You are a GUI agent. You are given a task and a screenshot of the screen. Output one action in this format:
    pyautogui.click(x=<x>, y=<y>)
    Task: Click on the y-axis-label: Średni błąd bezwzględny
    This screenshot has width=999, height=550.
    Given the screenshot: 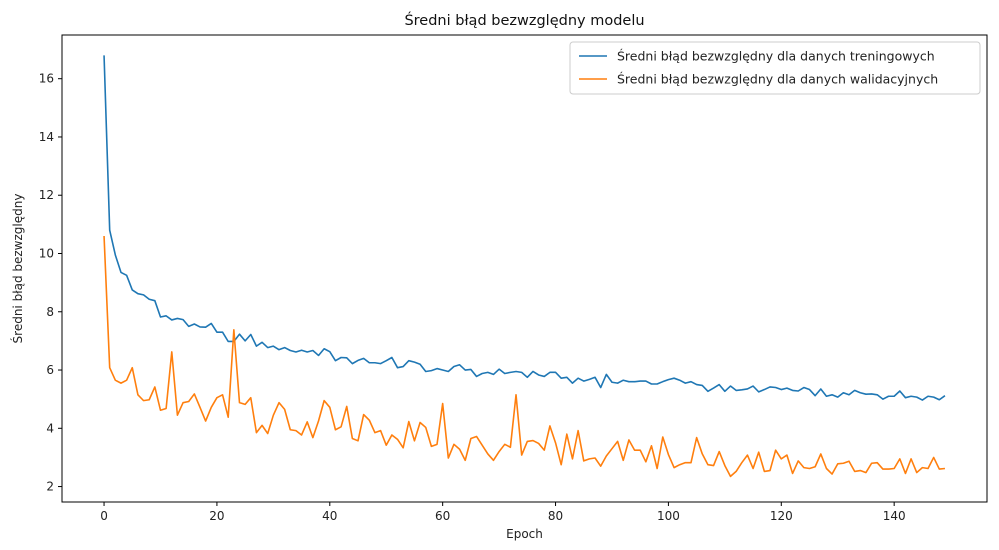 What is the action you would take?
    pyautogui.click(x=17, y=269)
    